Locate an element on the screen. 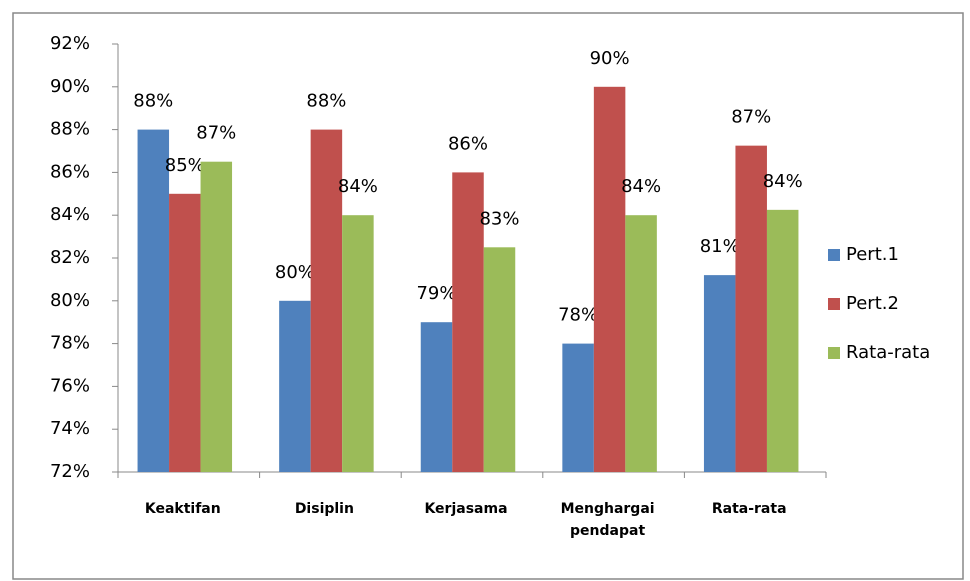  x-tick-label: Keaktifan is located at coordinates (182, 509).